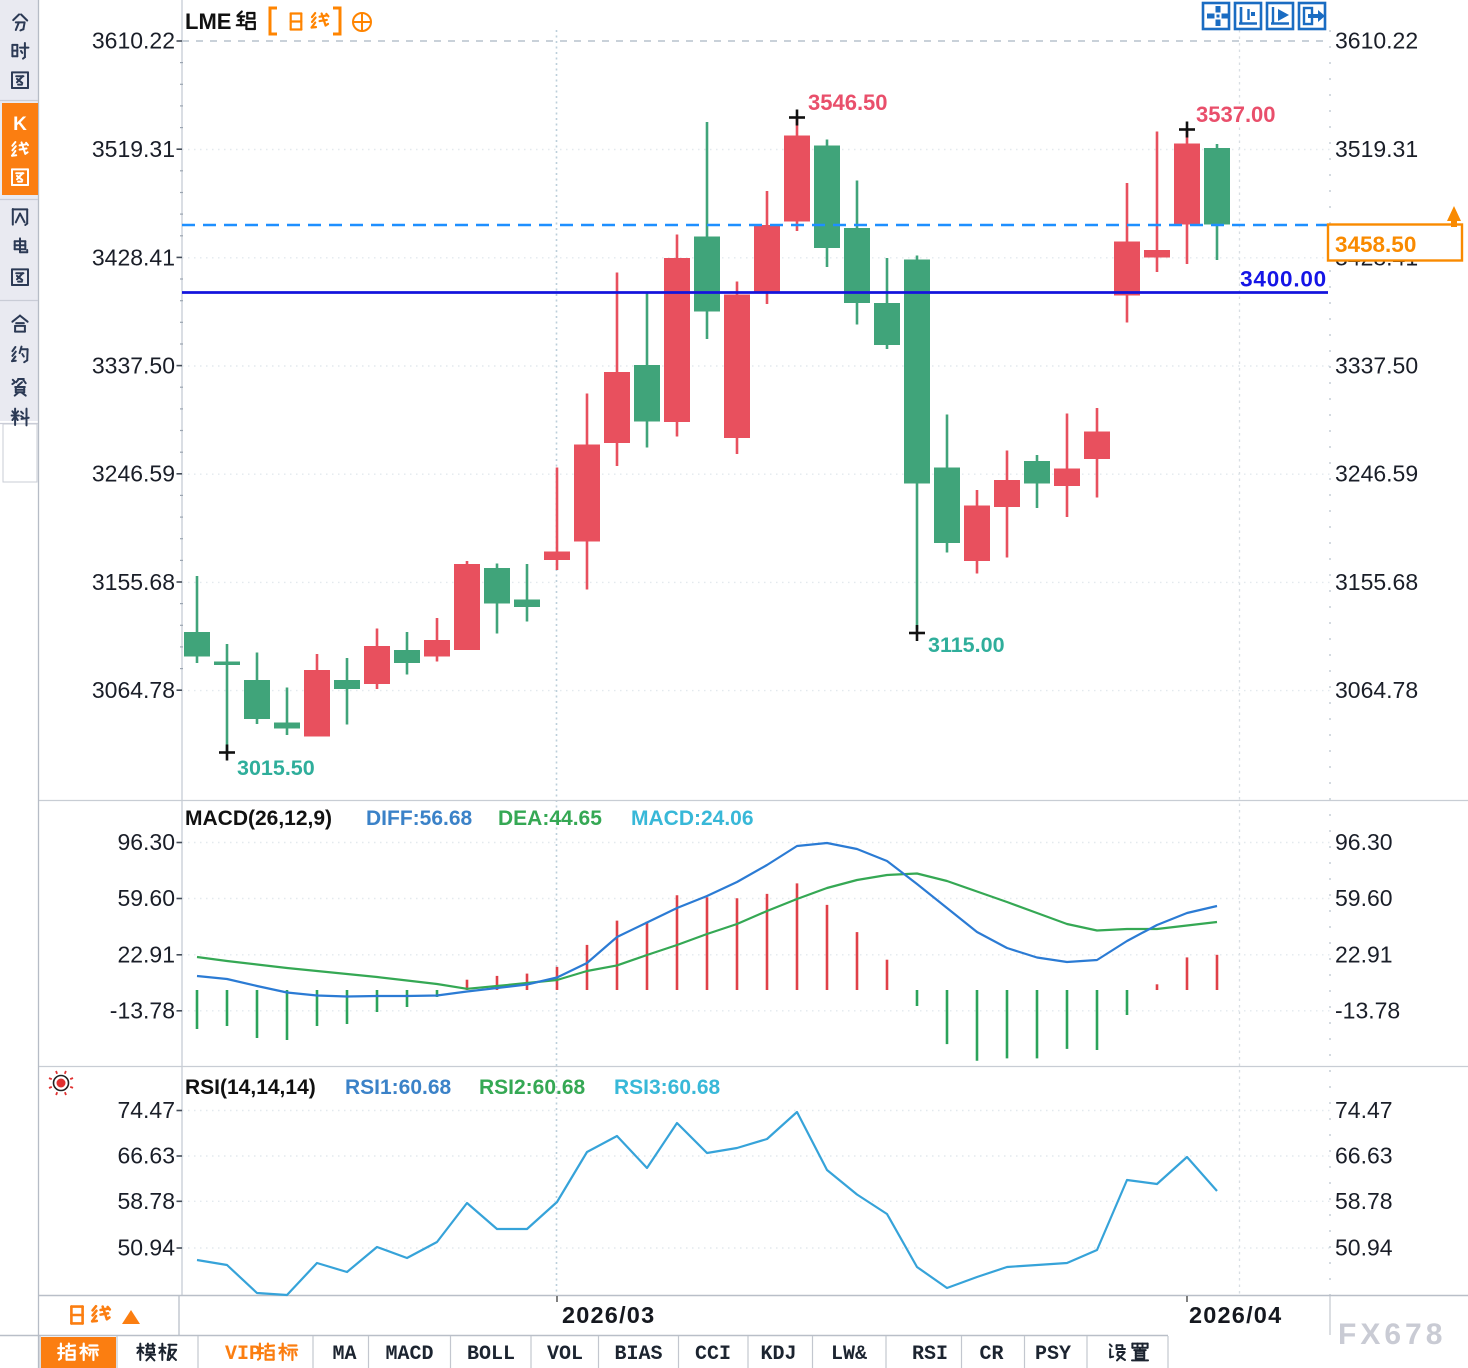 This screenshot has width=1468, height=1368. I want to click on svg-text: 3546.50, so click(848, 102).